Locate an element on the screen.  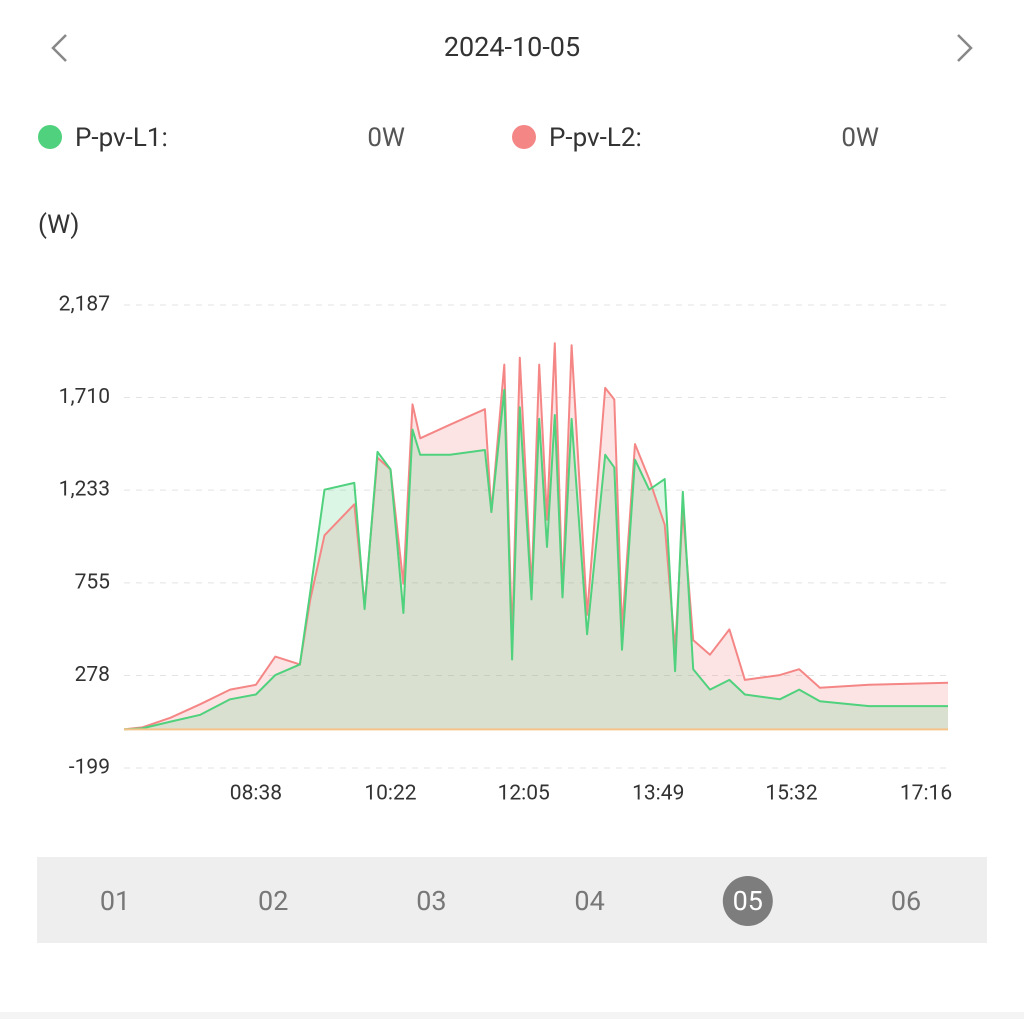
day-tab-label: 03 is located at coordinates (431, 901).